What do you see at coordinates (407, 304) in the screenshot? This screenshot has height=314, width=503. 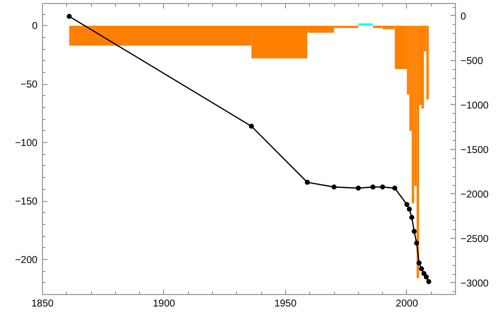 I see `x-tick-label: 2000` at bounding box center [407, 304].